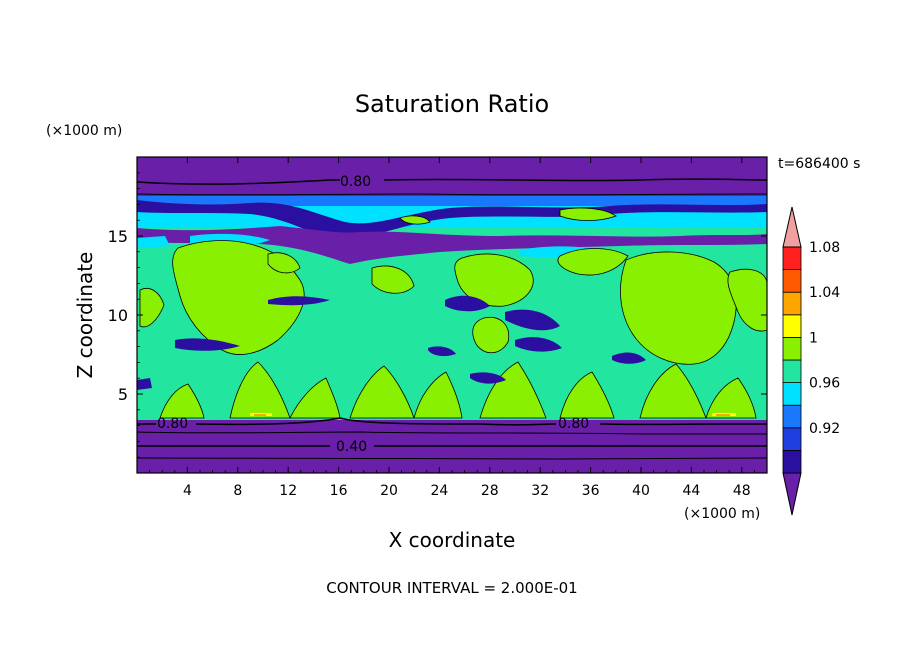 The height and width of the screenshot is (654, 904). Describe the element at coordinates (452, 104) in the screenshot. I see `chart-title: Saturation Ratio` at that location.